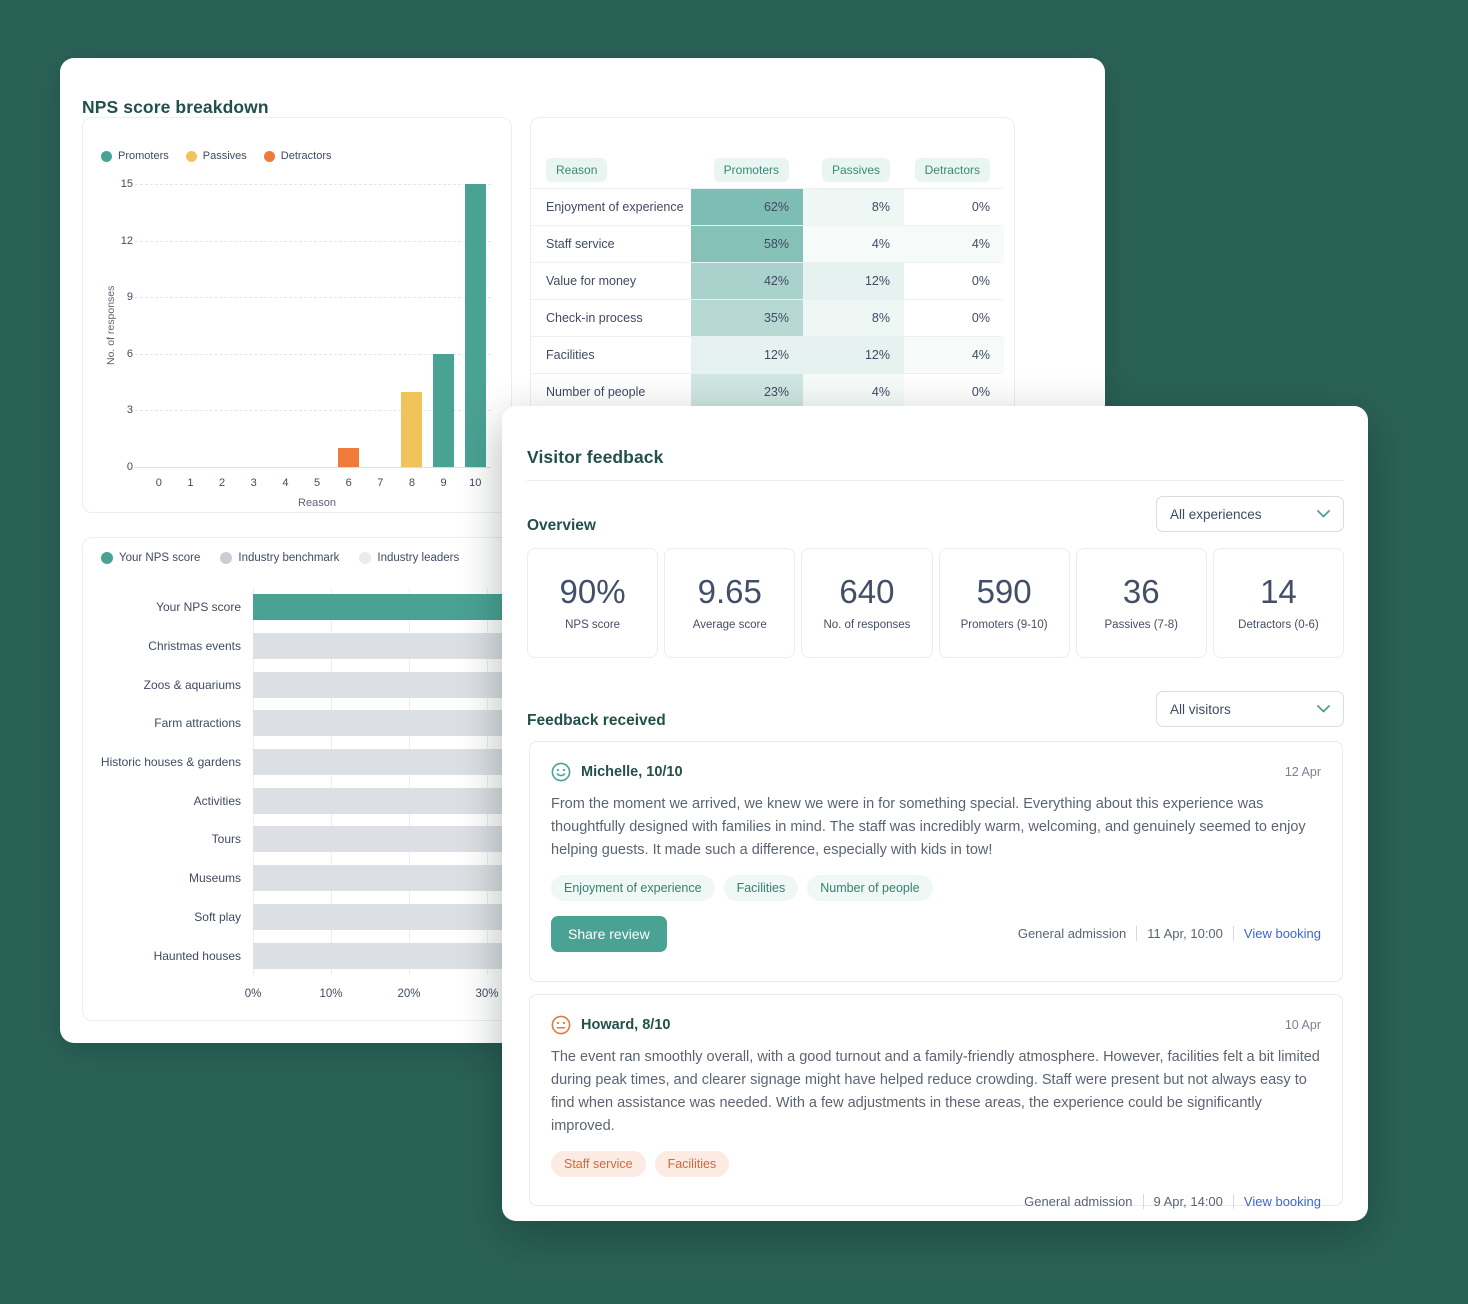 The image size is (1468, 1304). What do you see at coordinates (126, 184) in the screenshot?
I see `y-tick: 15` at bounding box center [126, 184].